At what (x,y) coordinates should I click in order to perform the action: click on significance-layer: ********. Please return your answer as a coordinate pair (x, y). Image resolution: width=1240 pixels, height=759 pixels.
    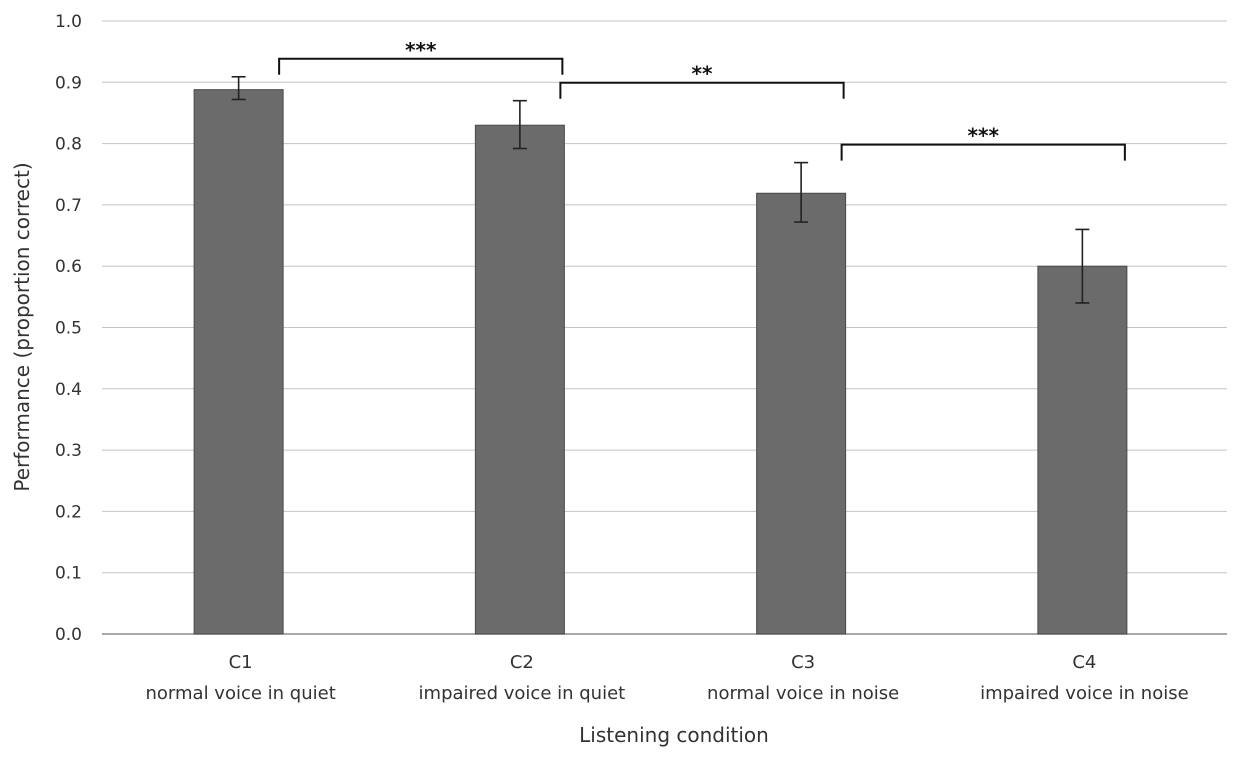
    Looking at the image, I should click on (702, 99).